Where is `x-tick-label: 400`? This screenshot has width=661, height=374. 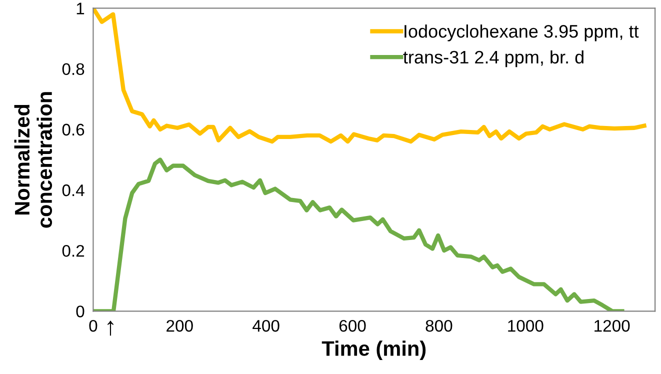 x-tick-label: 400 is located at coordinates (266, 326).